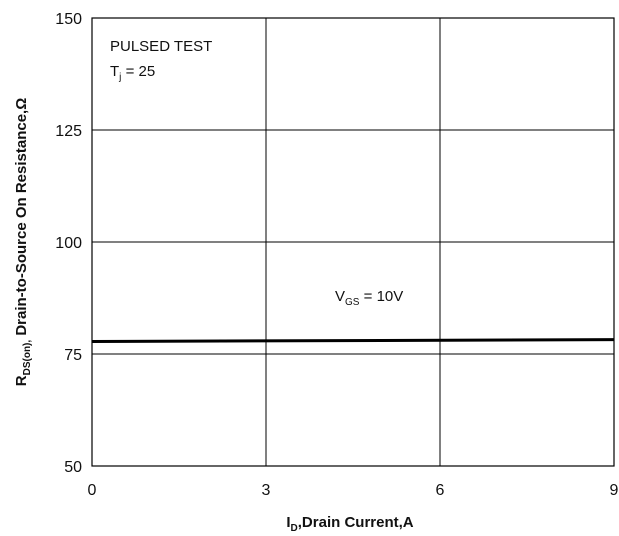 This screenshot has height=536, width=619. I want to click on x-tick-label: 9, so click(614, 490).